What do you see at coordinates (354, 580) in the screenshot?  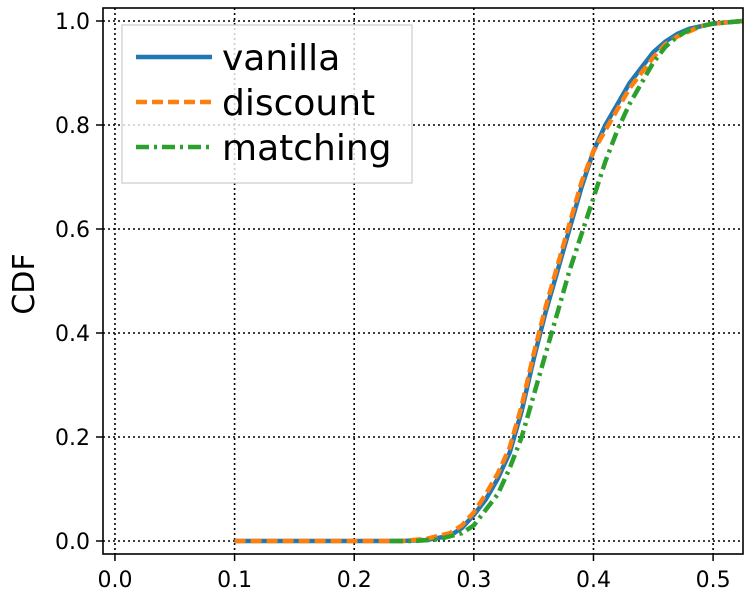 I see `x-tick-label: 0.2` at bounding box center [354, 580].